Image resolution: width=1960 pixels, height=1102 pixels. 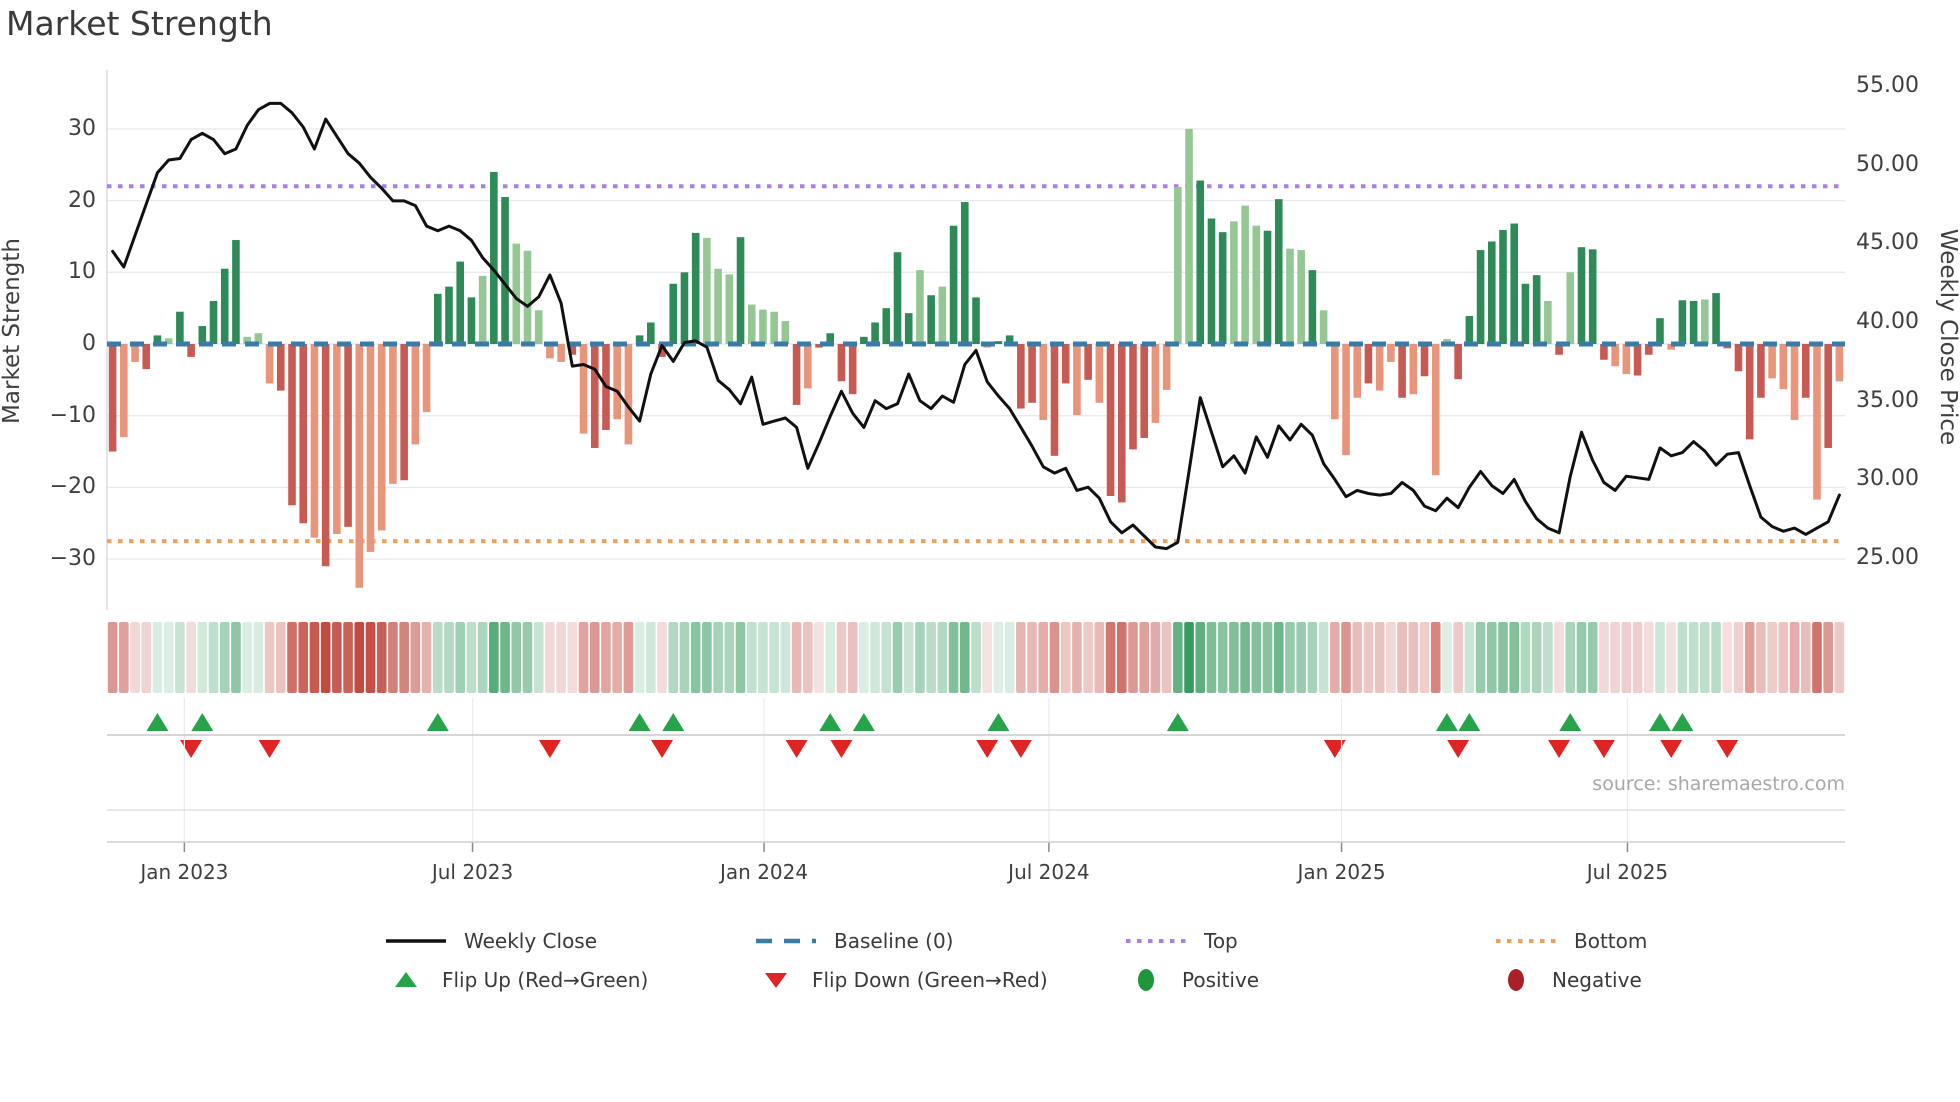 What do you see at coordinates (1568, 980) in the screenshot?
I see `legend-item-negative: Negative` at bounding box center [1568, 980].